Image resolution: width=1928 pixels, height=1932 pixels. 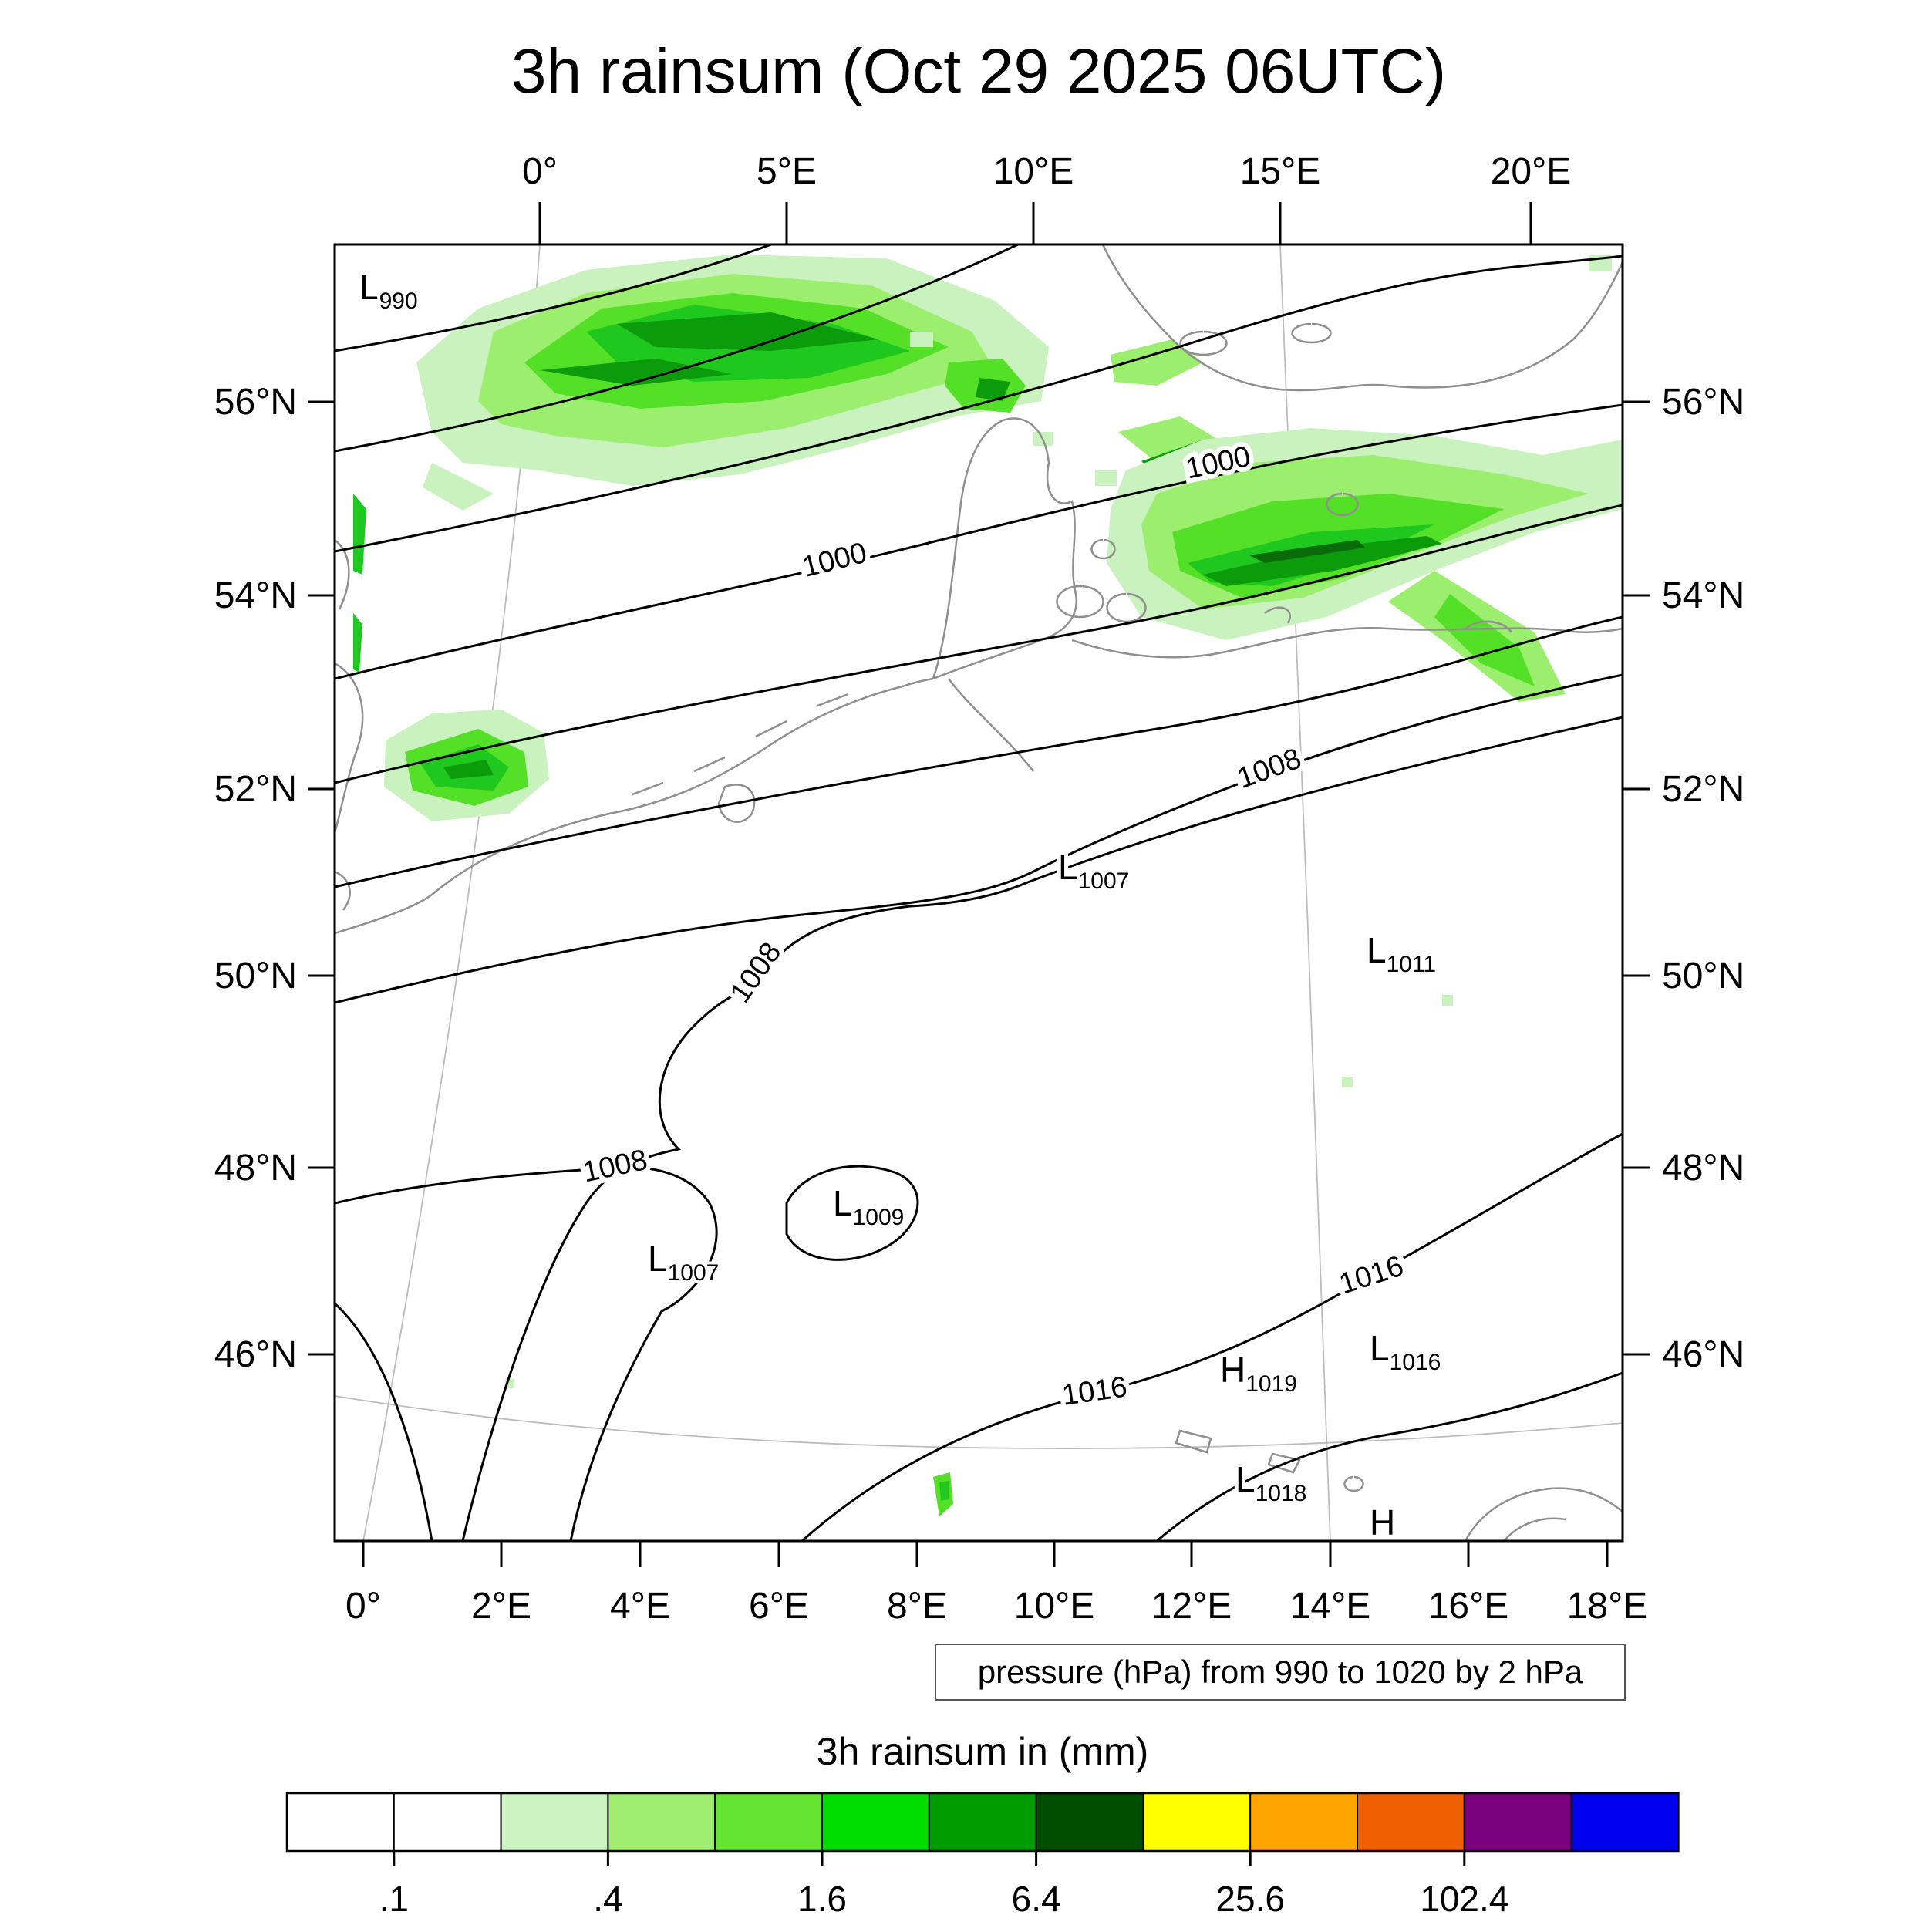 What do you see at coordinates (917, 1606) in the screenshot?
I see `bottom-axis-label: 8°E` at bounding box center [917, 1606].